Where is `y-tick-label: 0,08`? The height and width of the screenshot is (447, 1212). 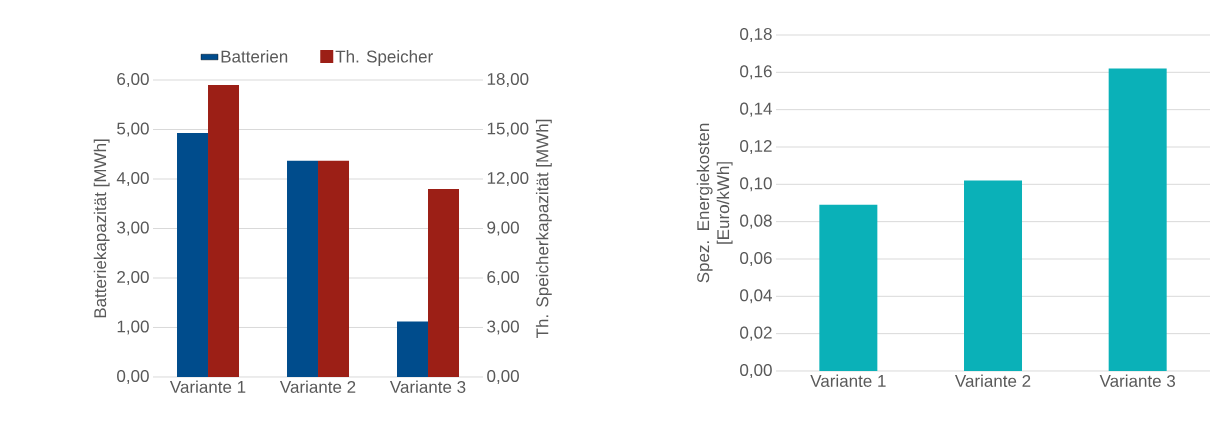 y-tick-label: 0,08 is located at coordinates (756, 221).